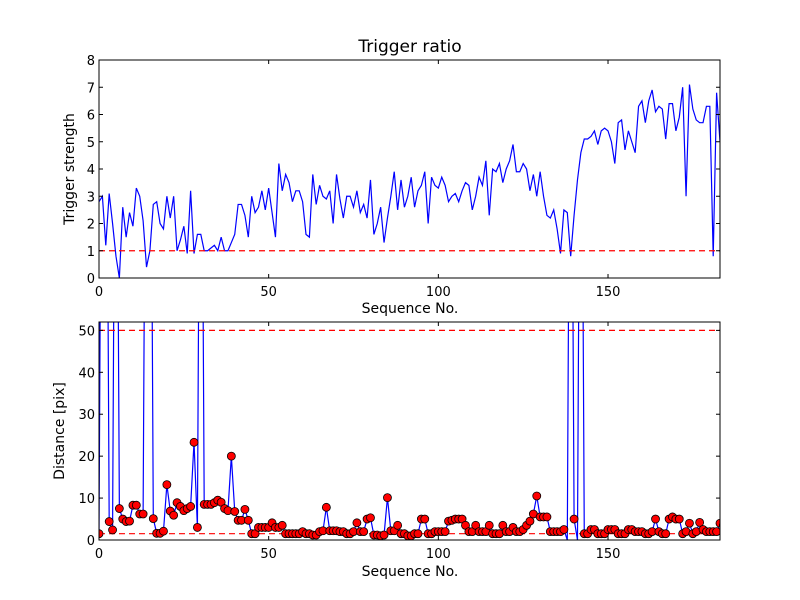 This screenshot has height=600, width=800. Describe the element at coordinates (99, 554) in the screenshot. I see `bottom-x-tick-label: 0` at that location.